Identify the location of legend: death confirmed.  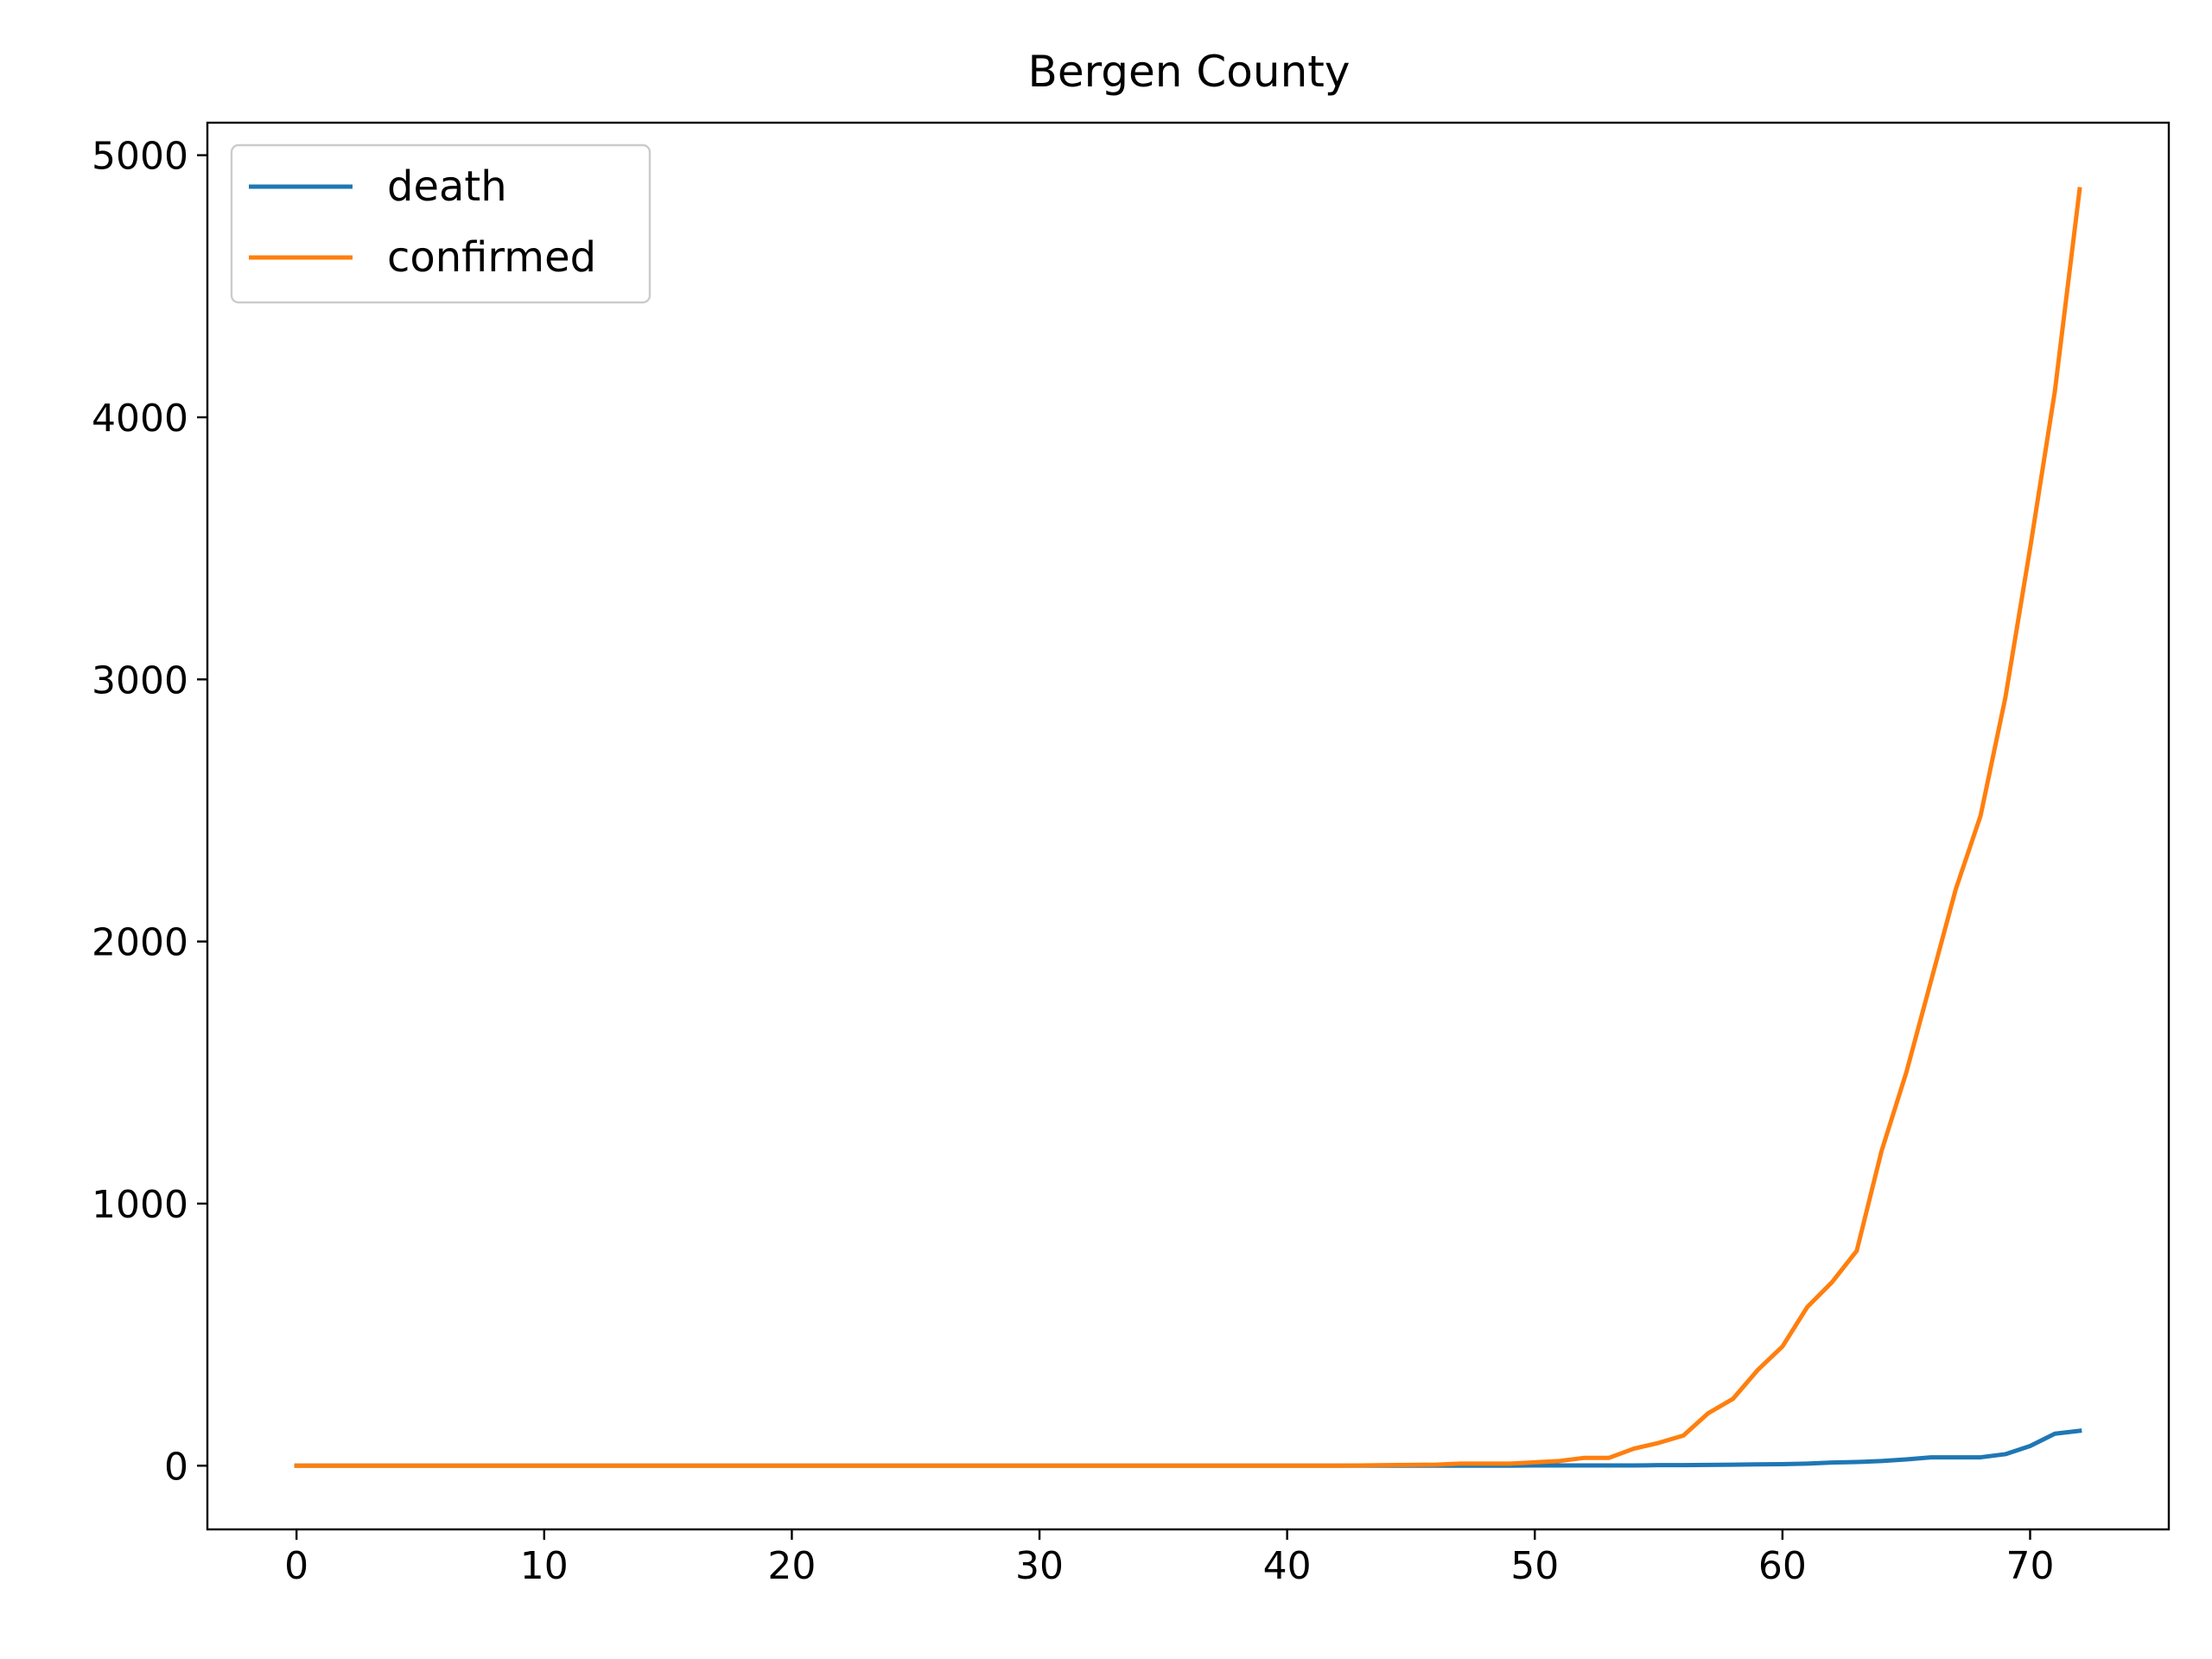
(441, 223).